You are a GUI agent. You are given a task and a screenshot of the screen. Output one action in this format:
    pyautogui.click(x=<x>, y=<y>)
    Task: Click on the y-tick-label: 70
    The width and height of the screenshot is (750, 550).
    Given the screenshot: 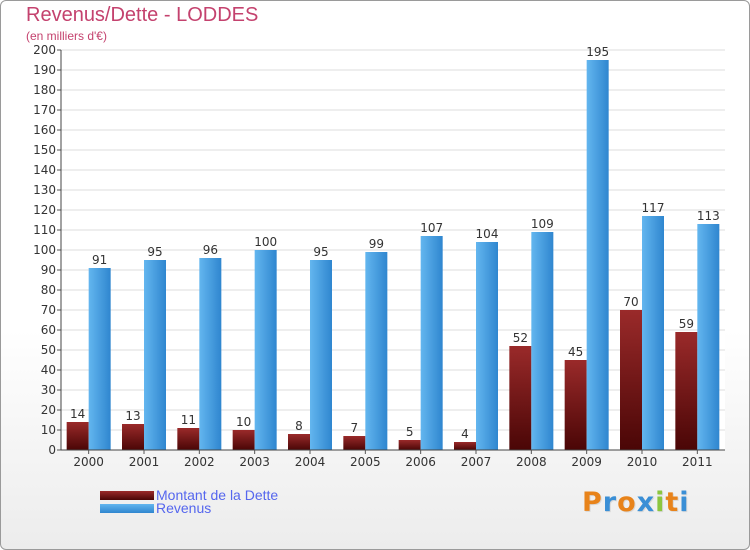 What is the action you would take?
    pyautogui.click(x=48, y=310)
    